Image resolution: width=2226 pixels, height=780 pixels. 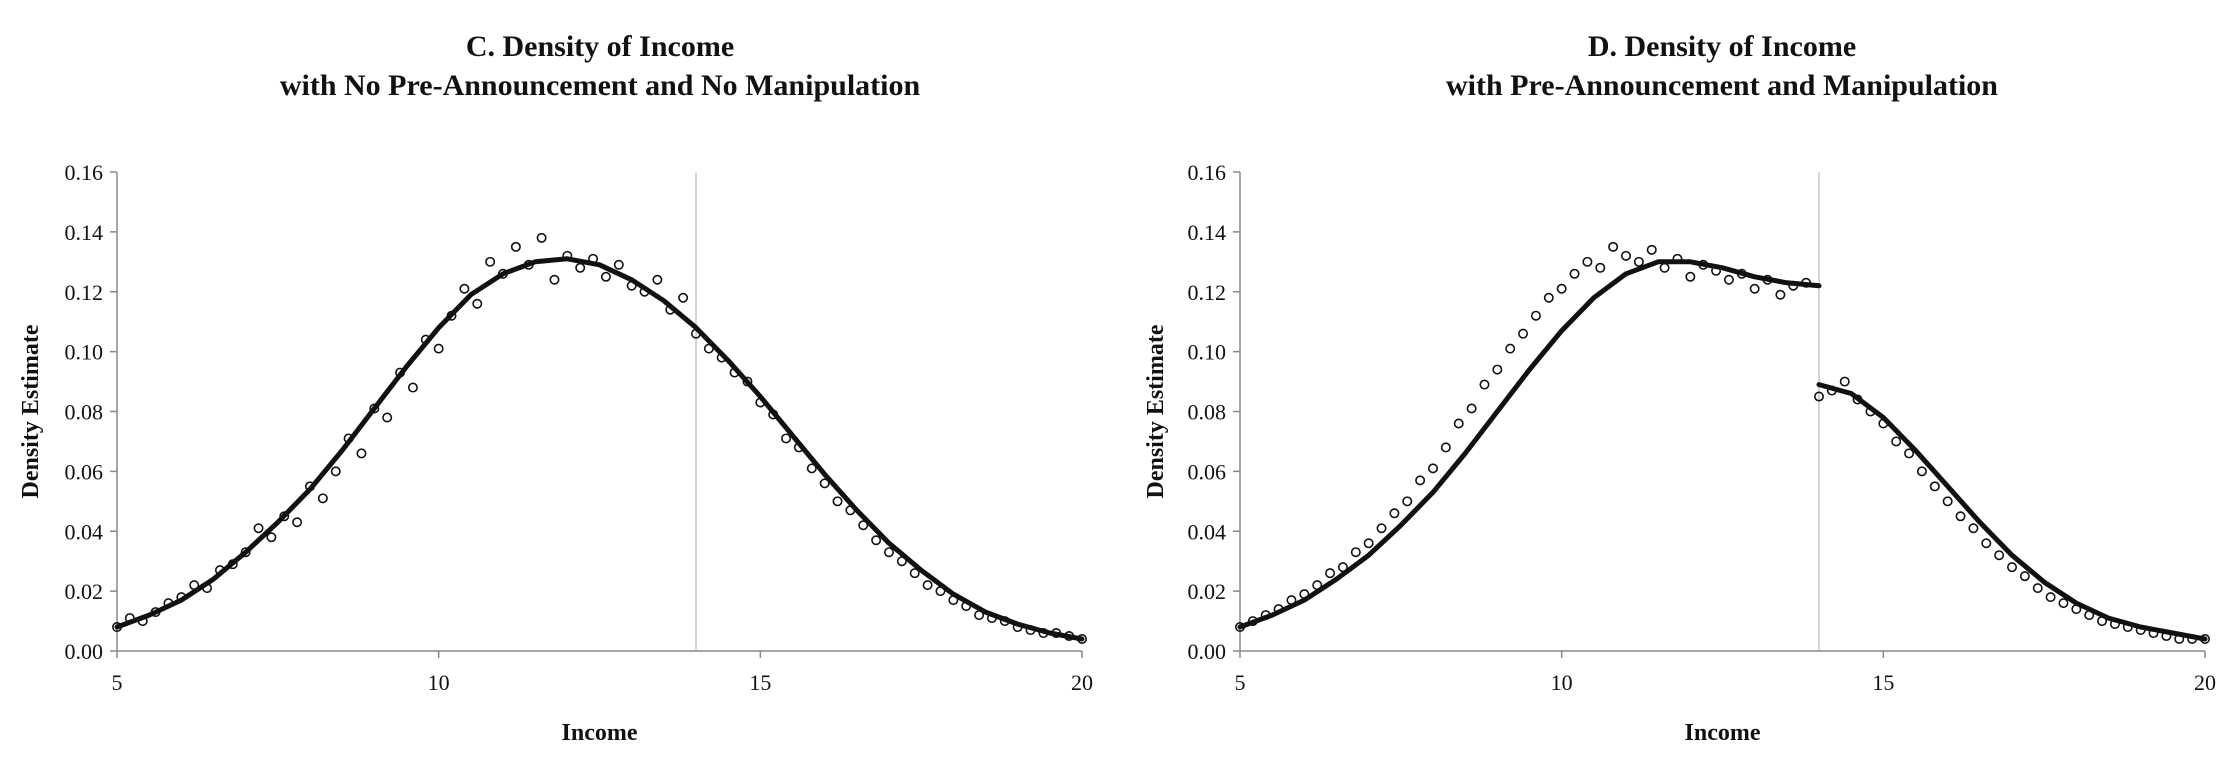 What do you see at coordinates (1207, 471) in the screenshot?
I see `panel-d-y-tick-label: 0.06` at bounding box center [1207, 471].